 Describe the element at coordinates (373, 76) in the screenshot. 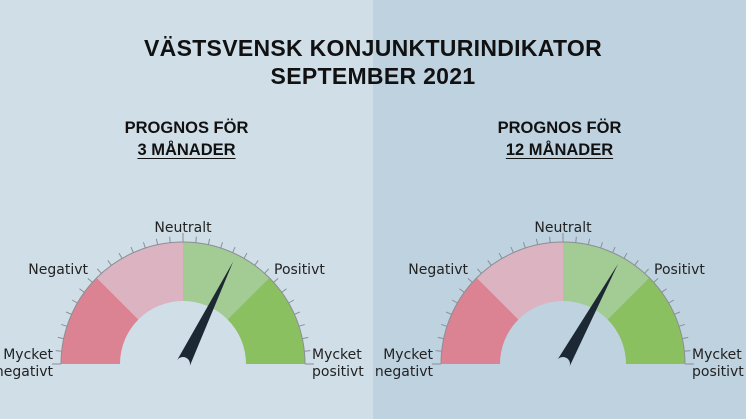

I see `title-line-2: SEPTEMBER 2021` at that location.